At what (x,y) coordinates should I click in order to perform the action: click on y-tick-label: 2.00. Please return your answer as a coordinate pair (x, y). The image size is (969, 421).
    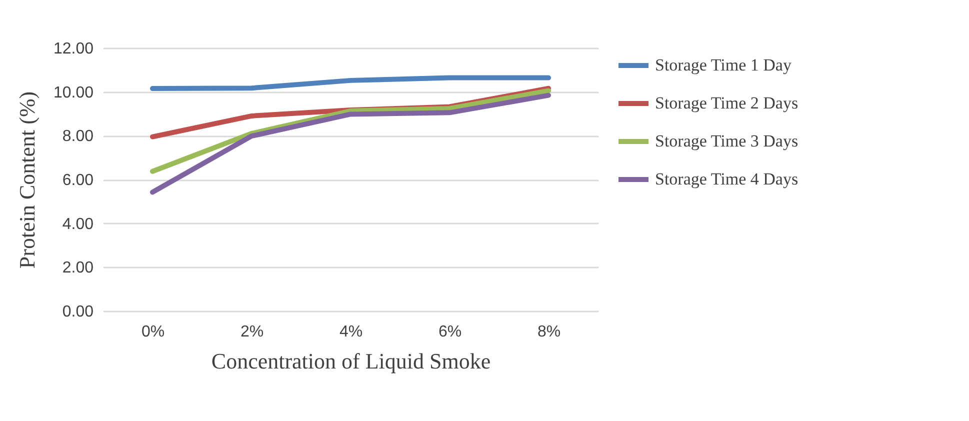
    Looking at the image, I should click on (78, 268).